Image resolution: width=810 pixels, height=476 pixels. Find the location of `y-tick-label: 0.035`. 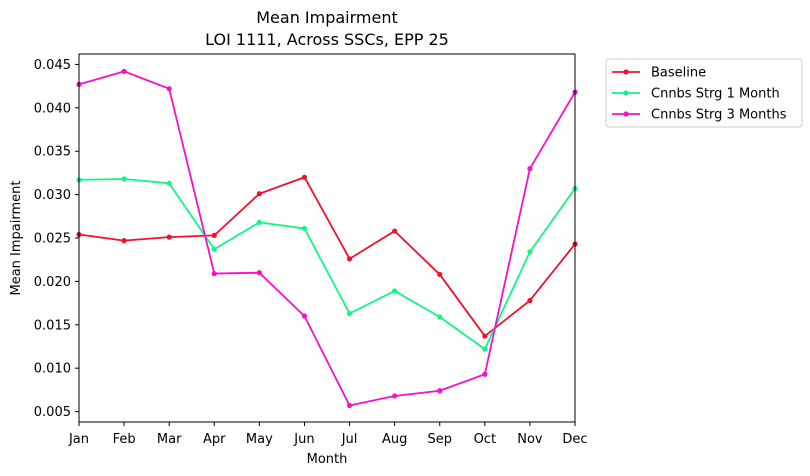

y-tick-label: 0.035 is located at coordinates (52, 152).